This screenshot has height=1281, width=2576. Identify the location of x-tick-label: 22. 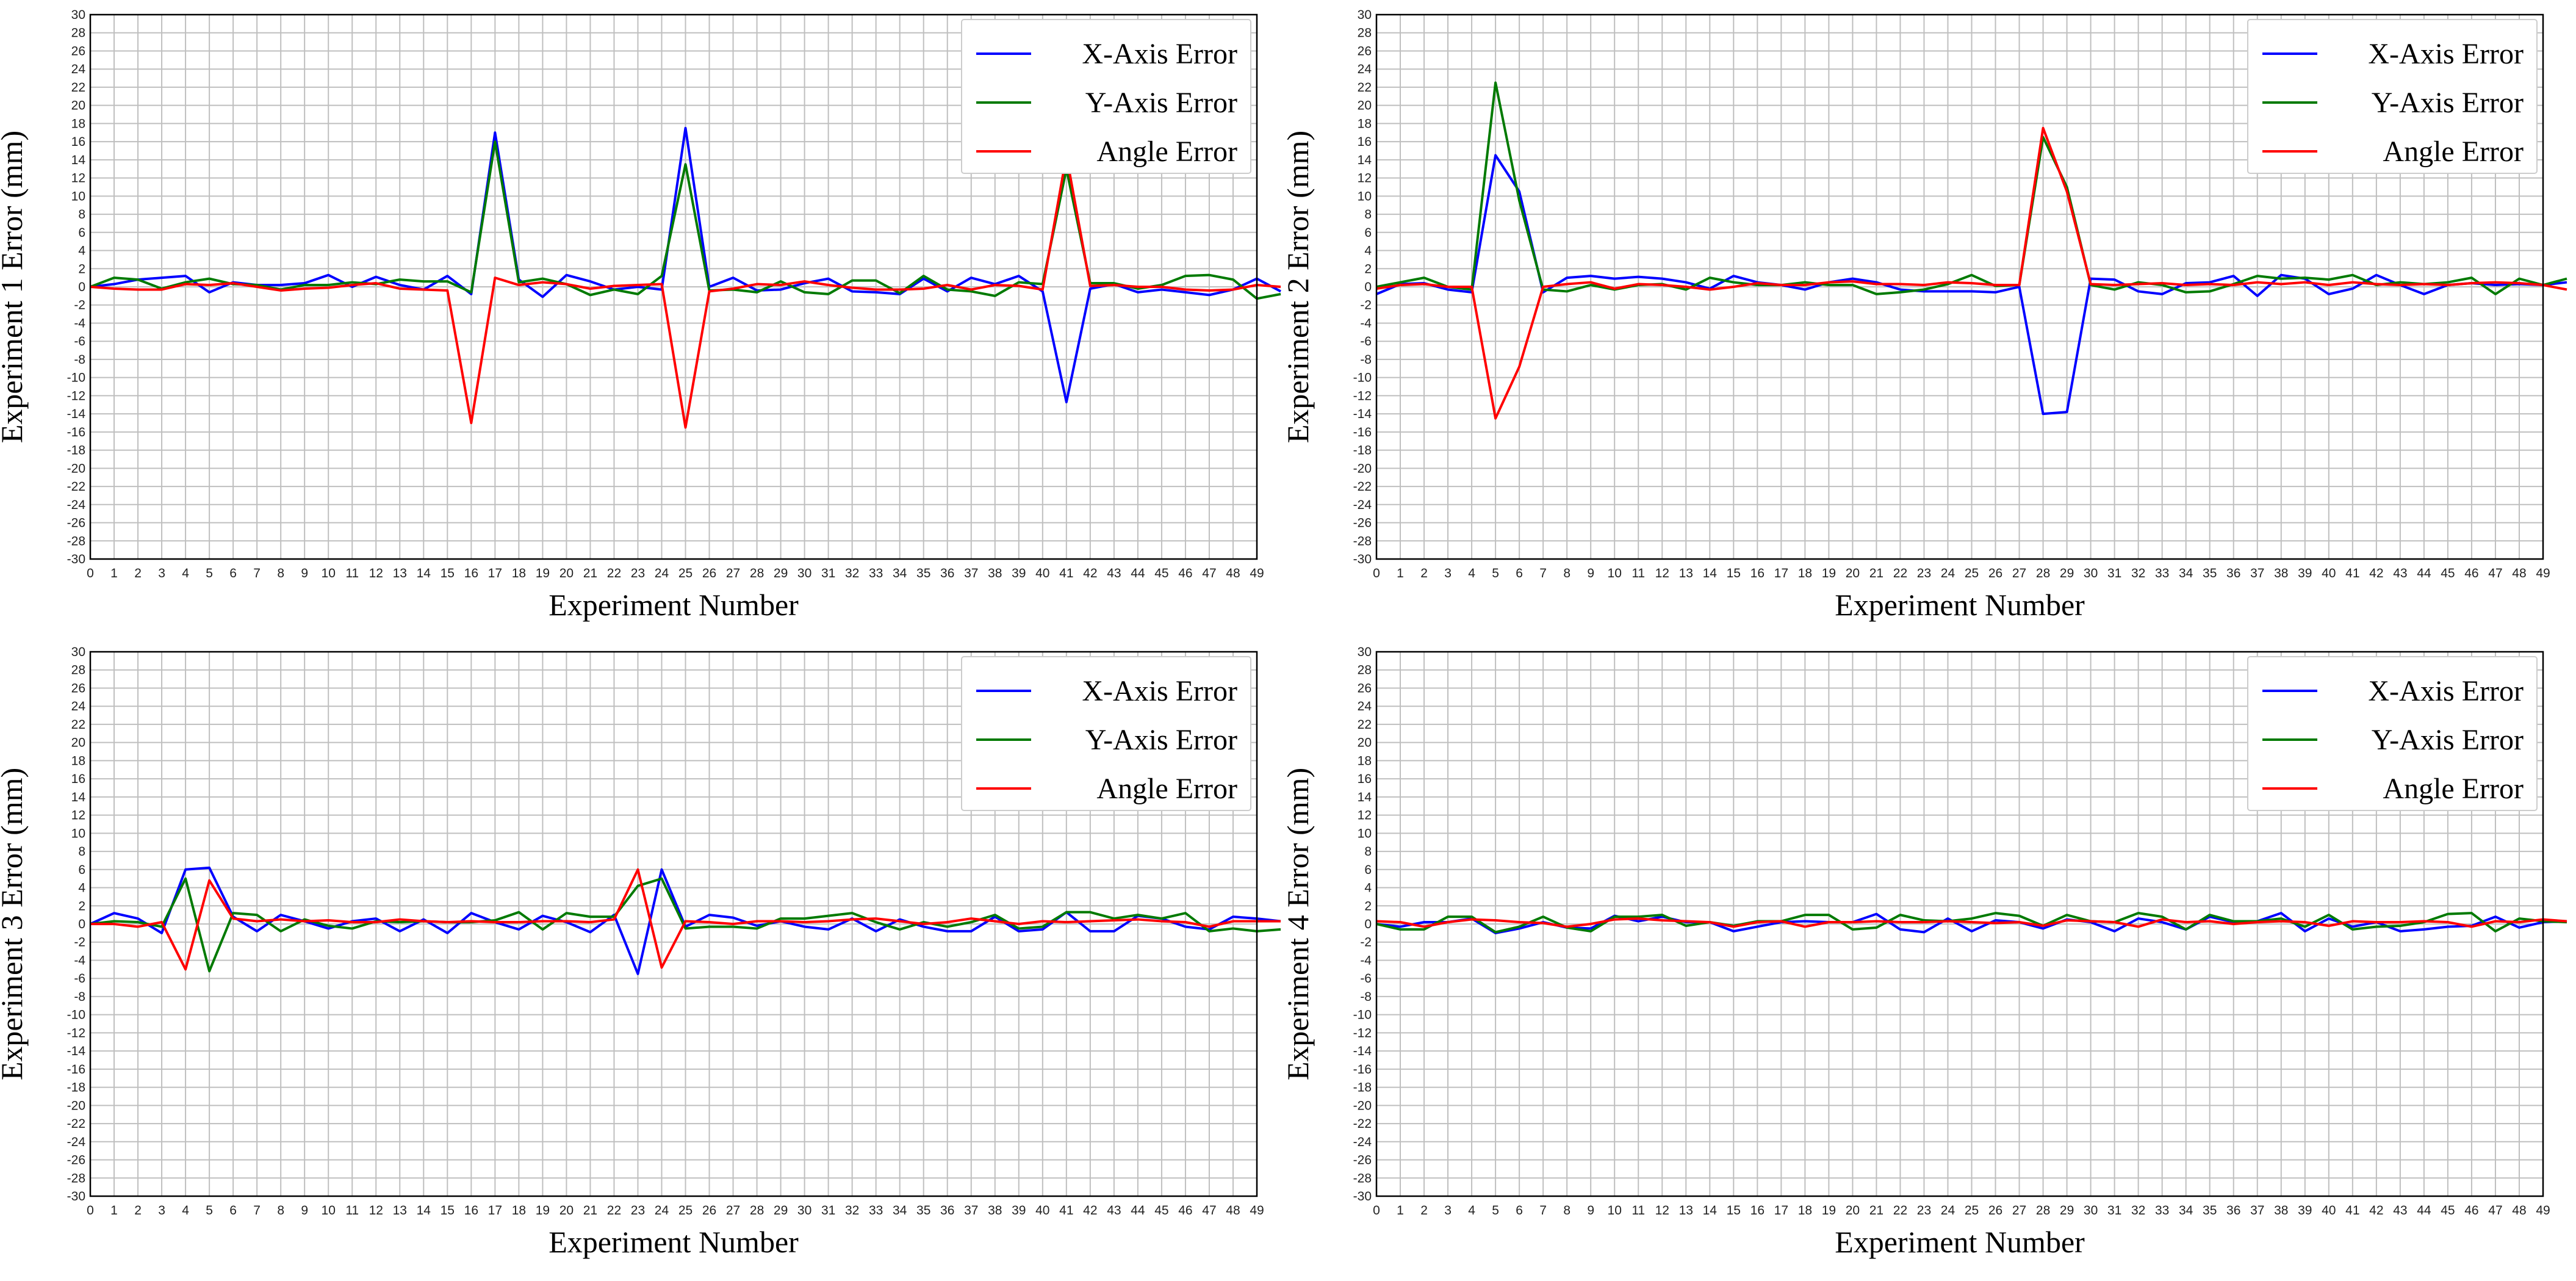
(1900, 573).